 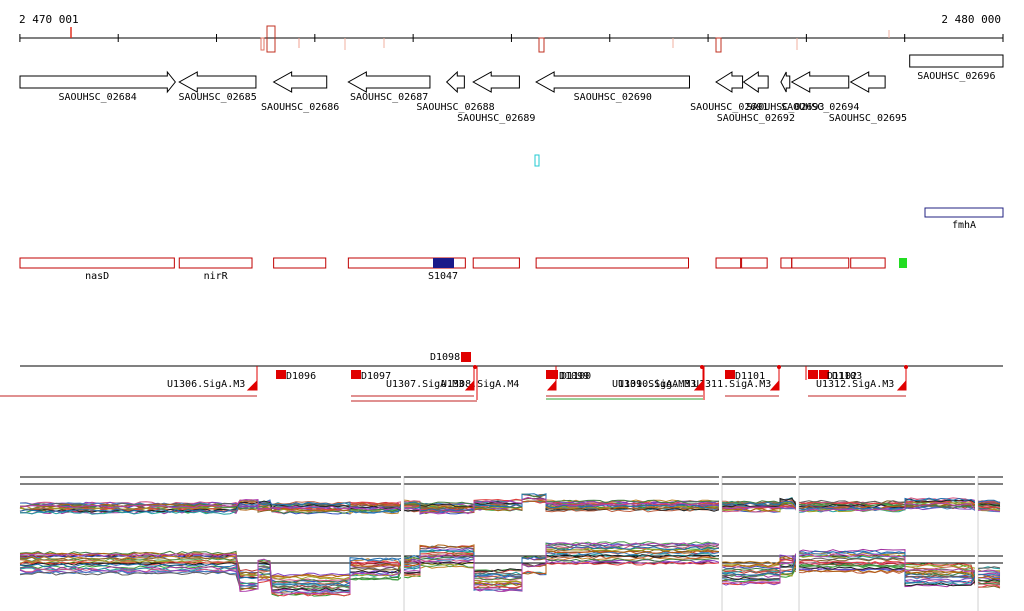 I want to click on gene-saouhsc_02695: SAOUHSC_02695, so click(x=868, y=97).